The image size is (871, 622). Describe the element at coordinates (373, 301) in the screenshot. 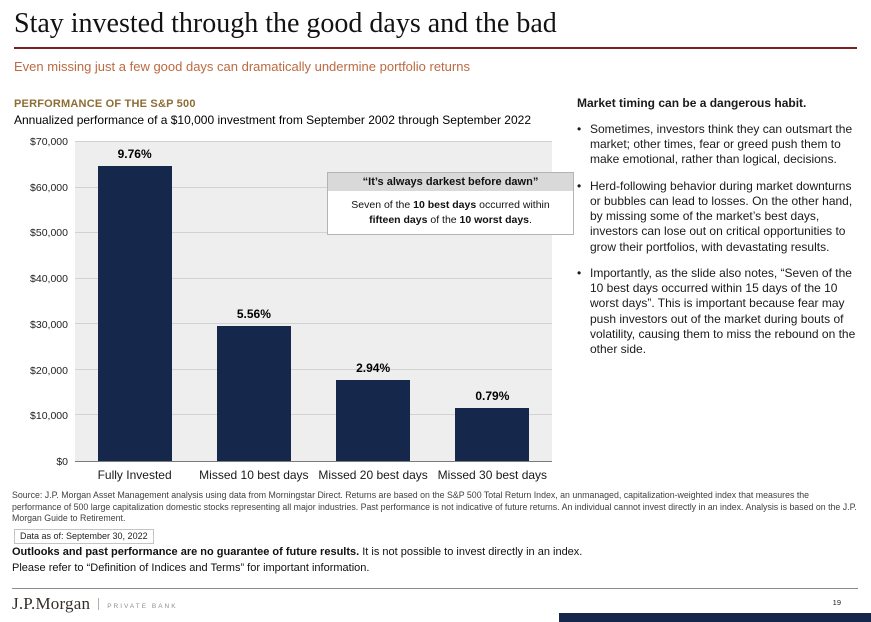

I see `bar-group: 2.94%` at that location.